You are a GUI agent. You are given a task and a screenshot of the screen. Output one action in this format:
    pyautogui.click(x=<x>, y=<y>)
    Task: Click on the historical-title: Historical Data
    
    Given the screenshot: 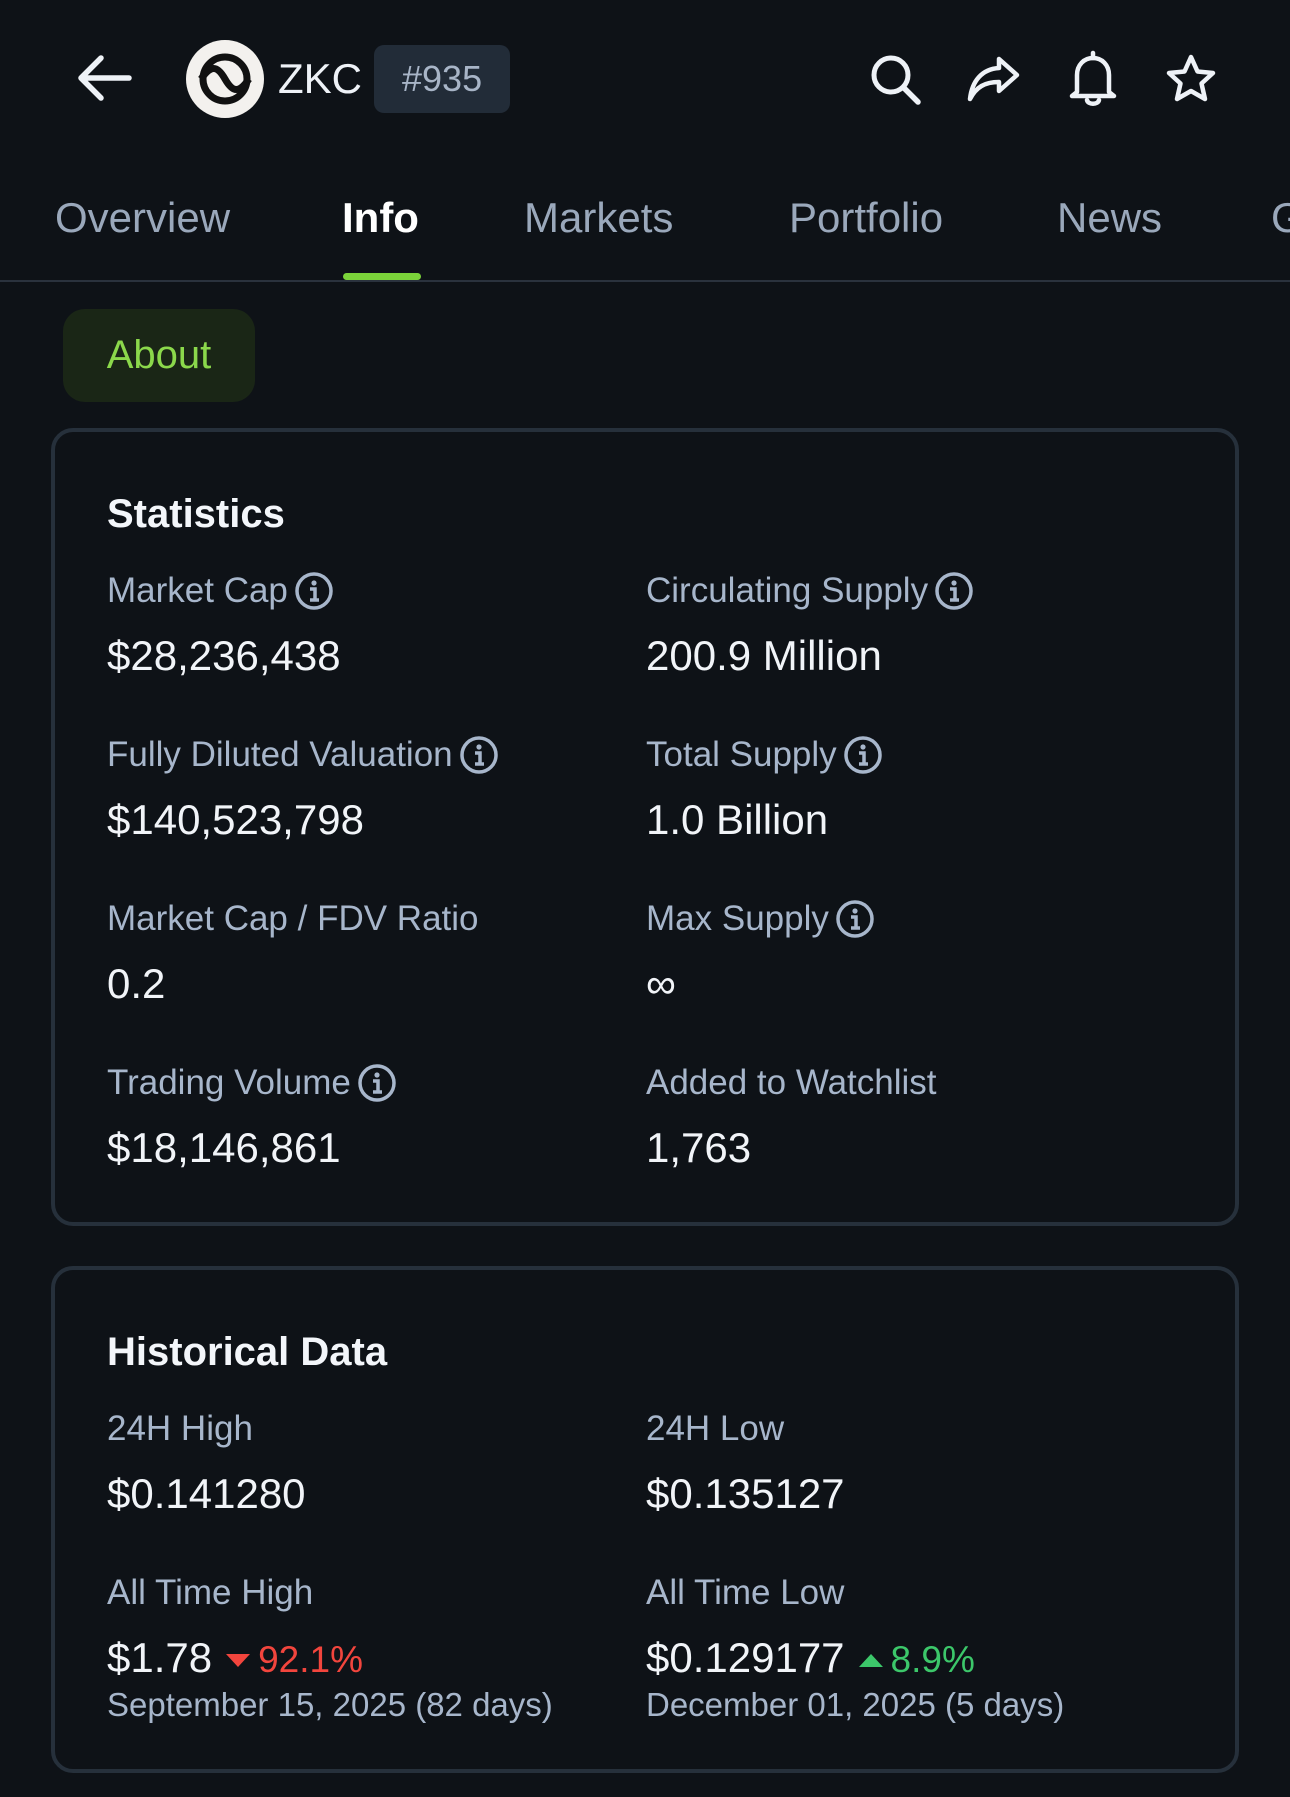 What is the action you would take?
    pyautogui.click(x=247, y=1352)
    